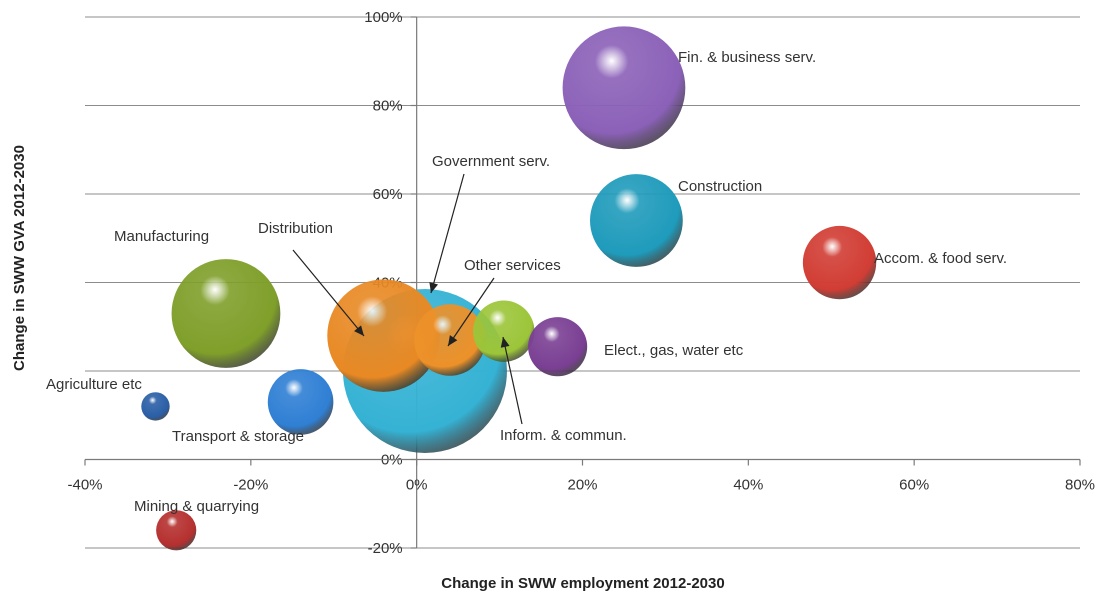  What do you see at coordinates (447, 233) in the screenshot?
I see `arrow-government-serv` at bounding box center [447, 233].